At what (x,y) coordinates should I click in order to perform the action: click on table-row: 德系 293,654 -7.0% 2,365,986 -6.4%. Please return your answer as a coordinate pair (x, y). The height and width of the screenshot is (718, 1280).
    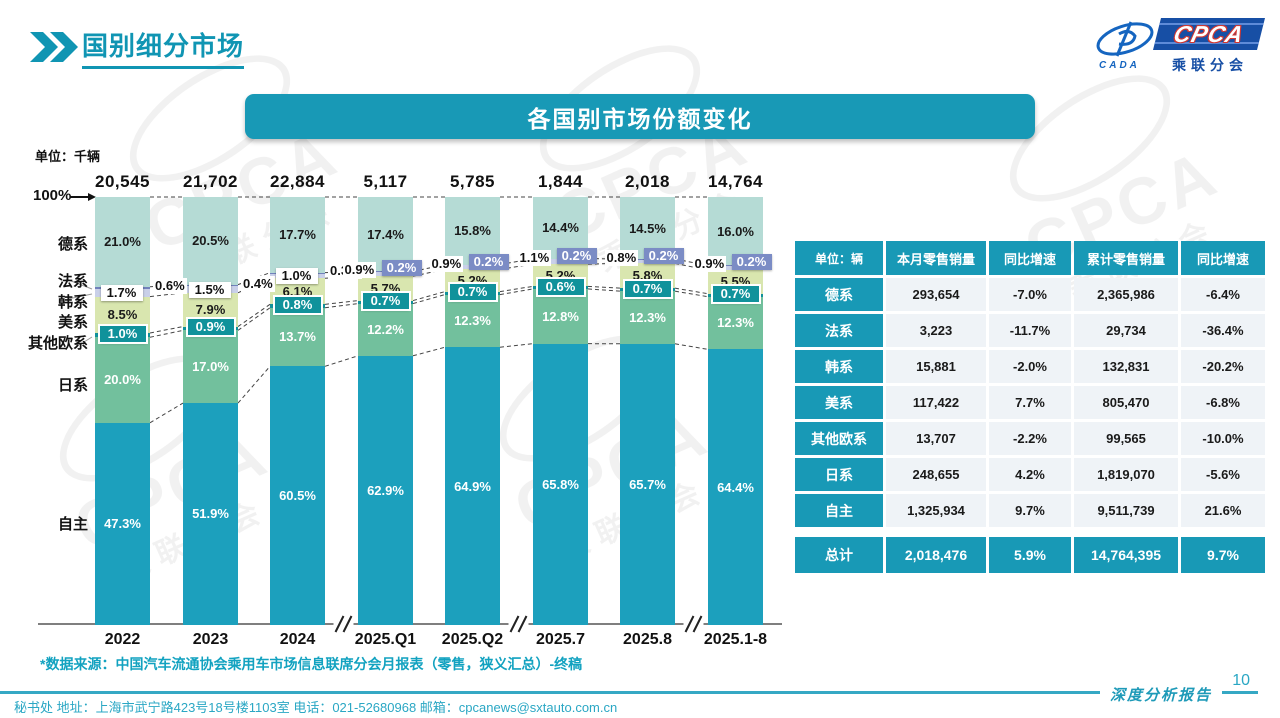
    Looking at the image, I should click on (1030, 294).